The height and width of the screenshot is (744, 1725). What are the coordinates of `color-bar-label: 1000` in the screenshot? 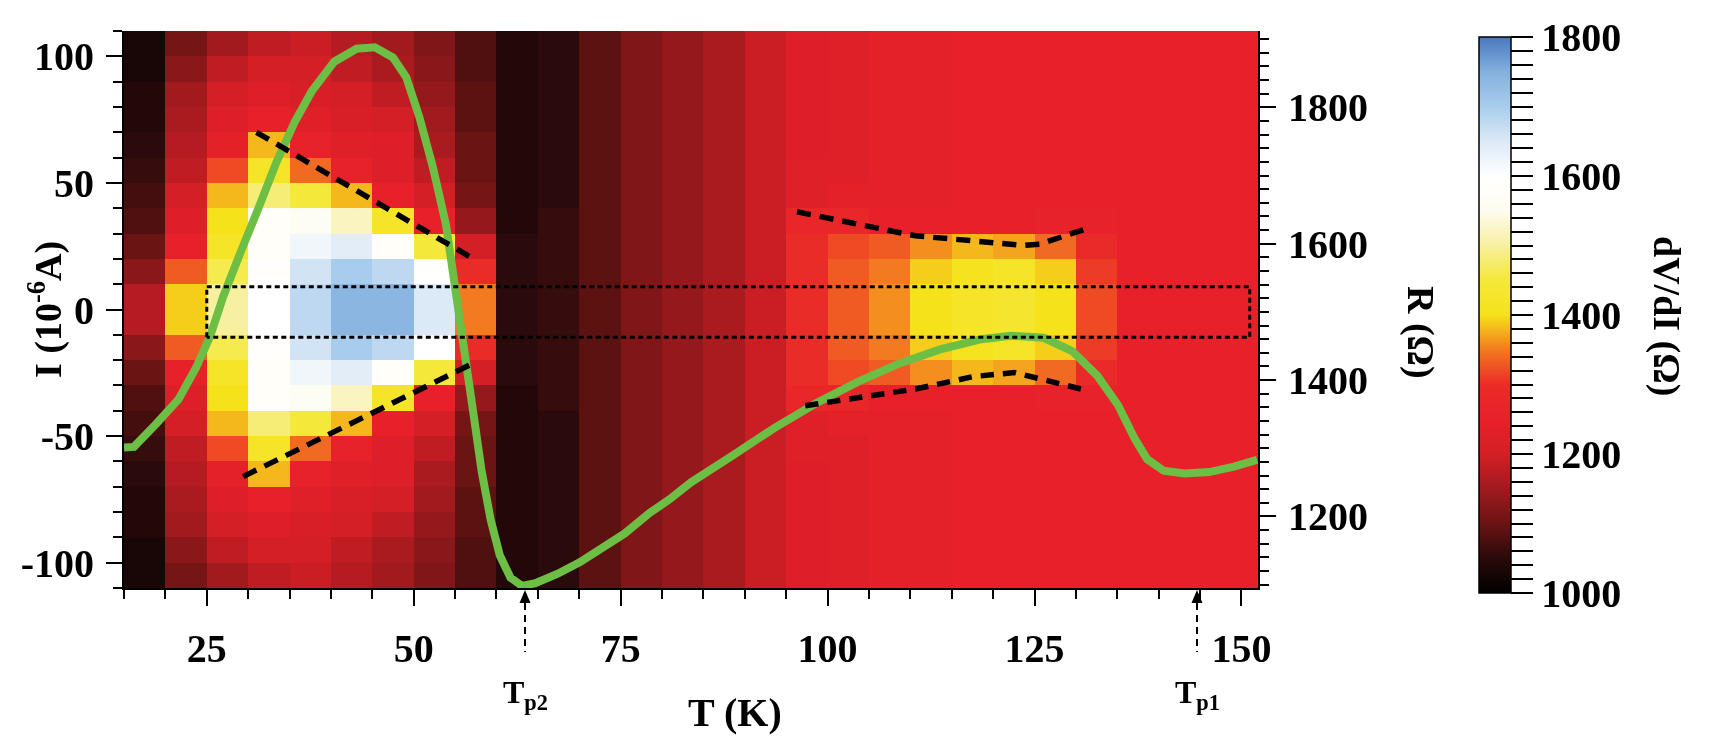 It's located at (1581, 593).